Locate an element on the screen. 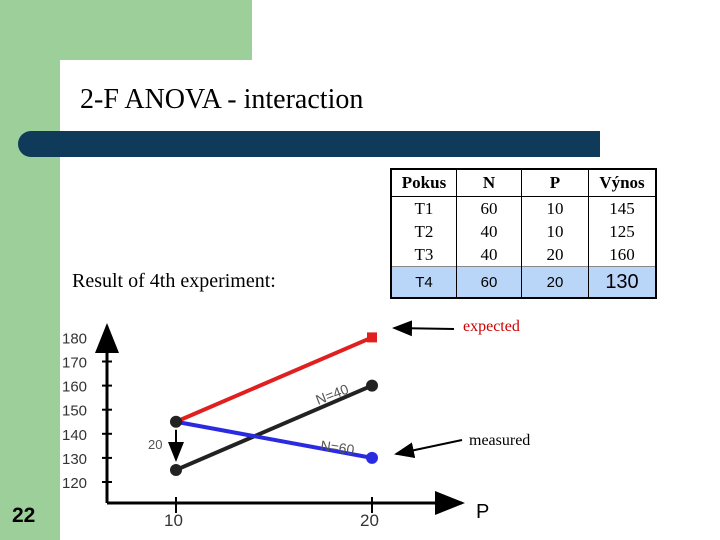 The width and height of the screenshot is (720, 540). x-tick-label: 20 is located at coordinates (369, 520).